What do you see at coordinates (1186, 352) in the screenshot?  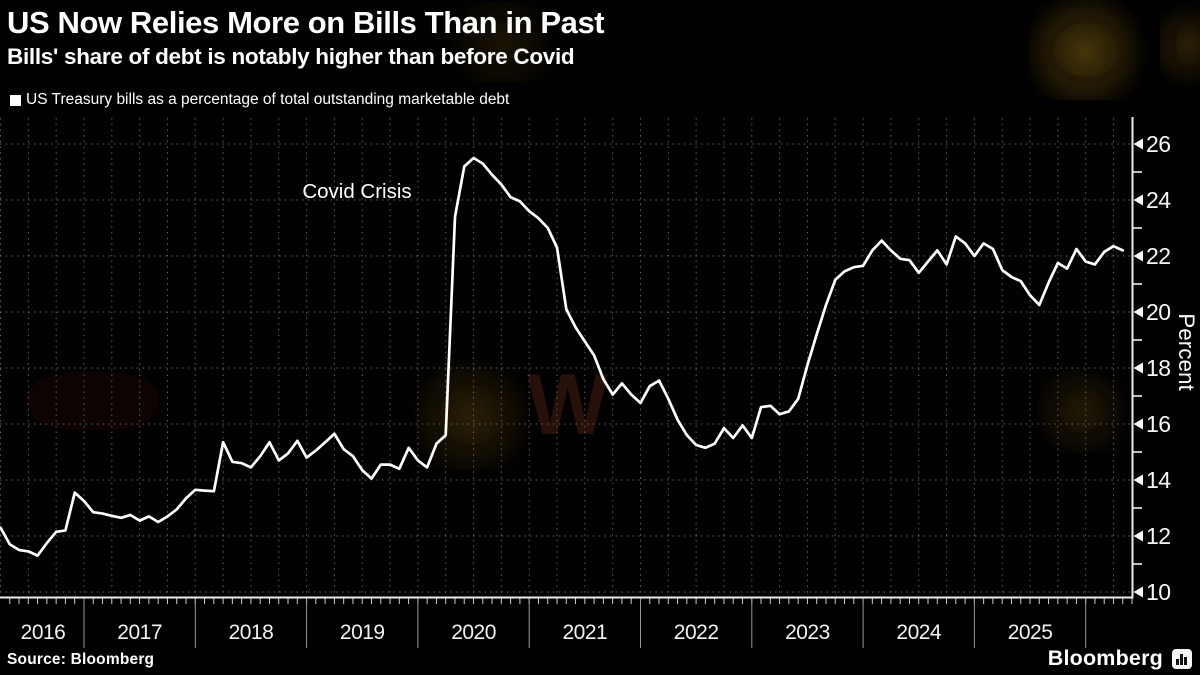 I see `y-axis-title: Percent` at bounding box center [1186, 352].